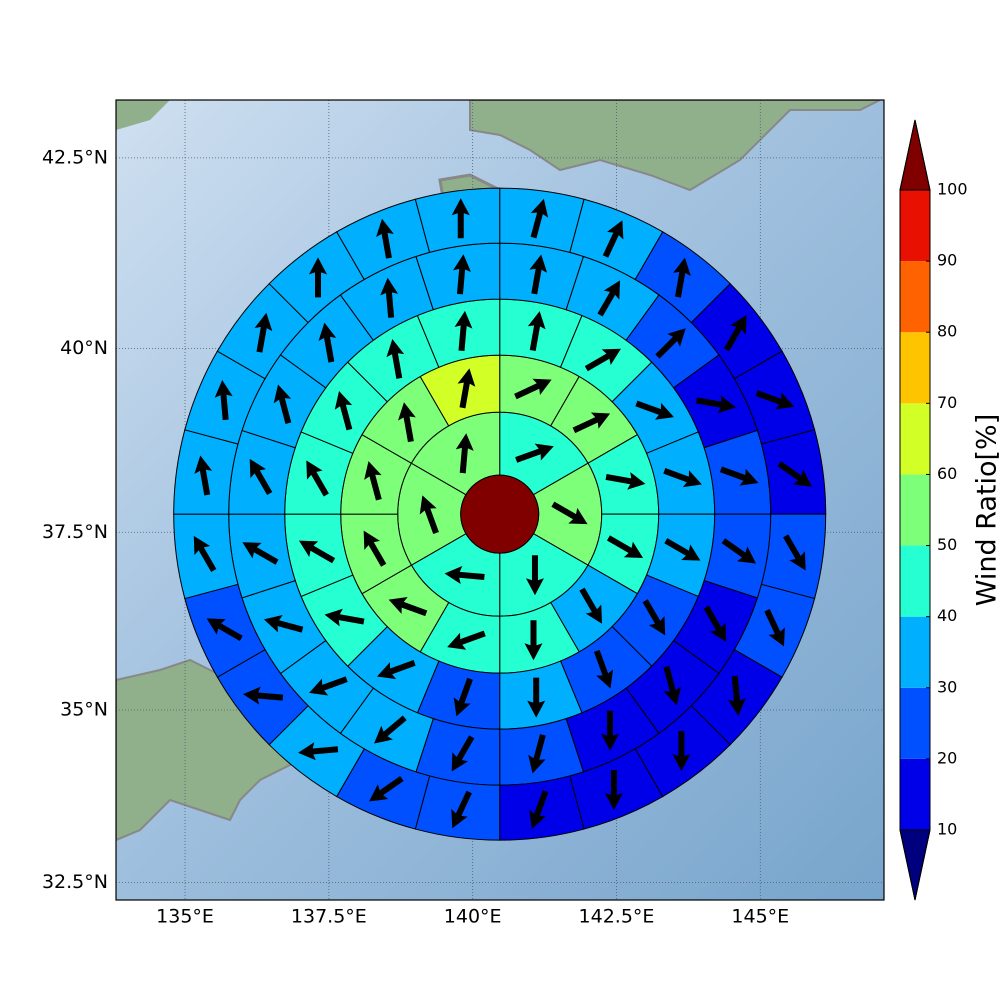  What do you see at coordinates (84, 709) in the screenshot?
I see `y-tick-label: 35°N` at bounding box center [84, 709].